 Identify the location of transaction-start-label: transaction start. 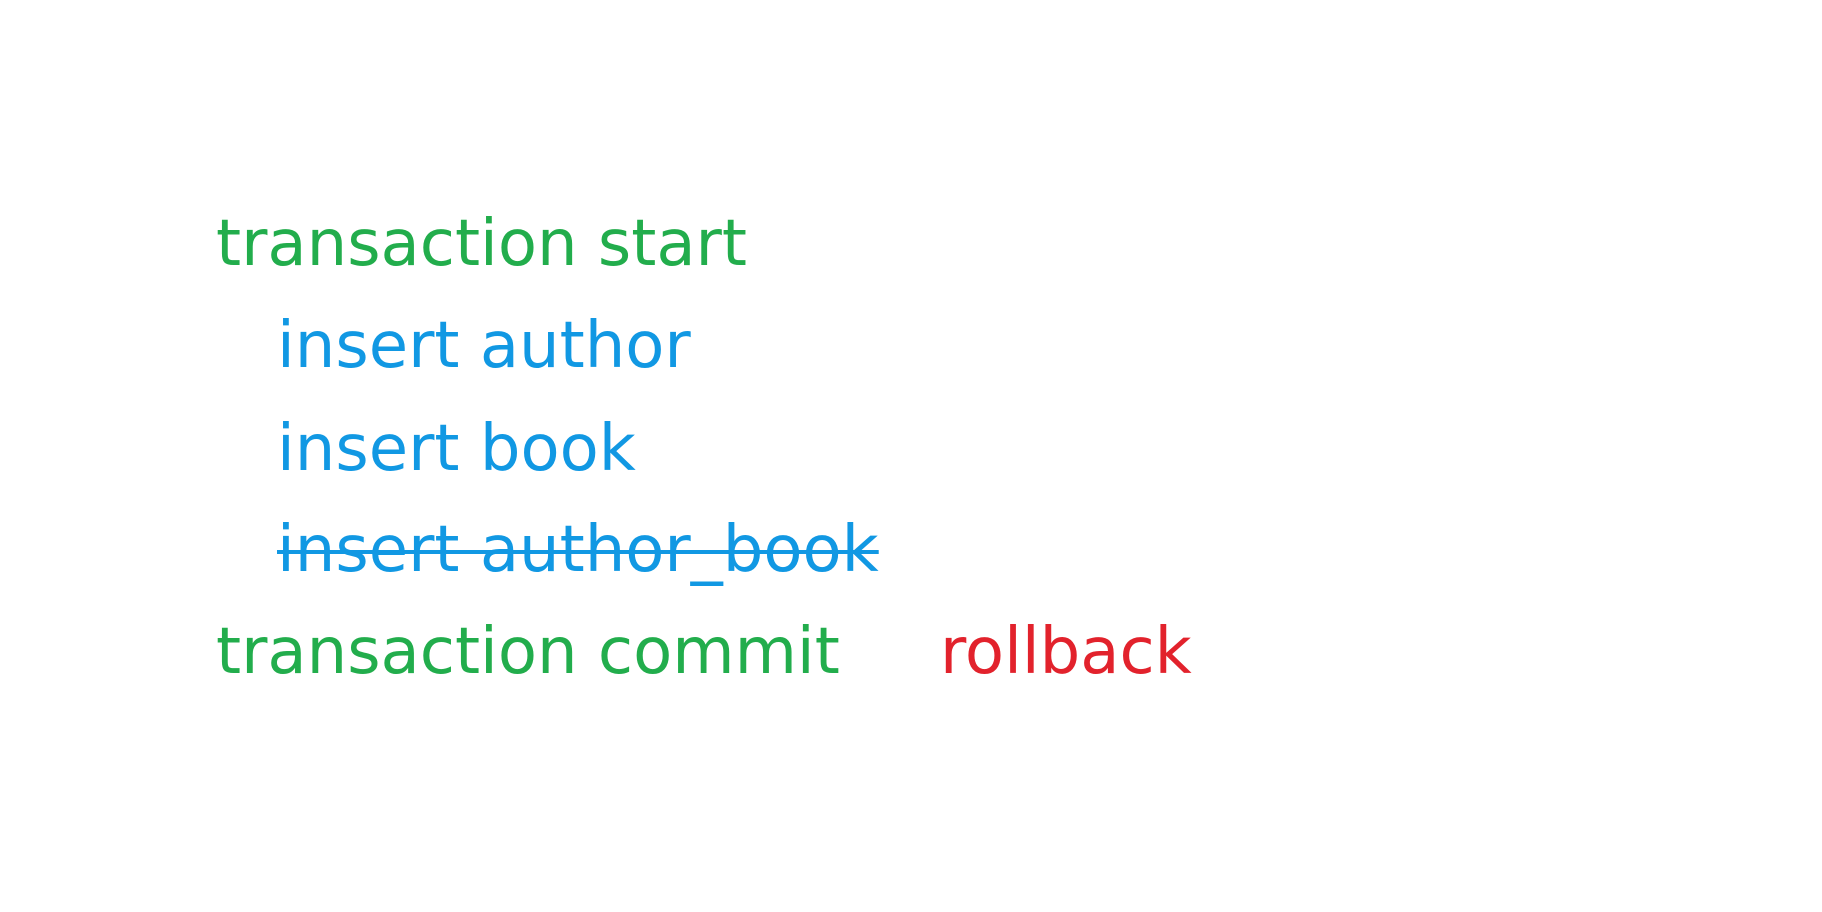
(481, 244).